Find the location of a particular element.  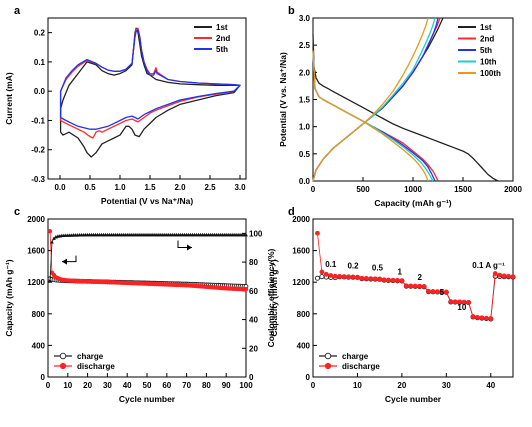

y-tick-label: 800 is located at coordinates (304, 314).